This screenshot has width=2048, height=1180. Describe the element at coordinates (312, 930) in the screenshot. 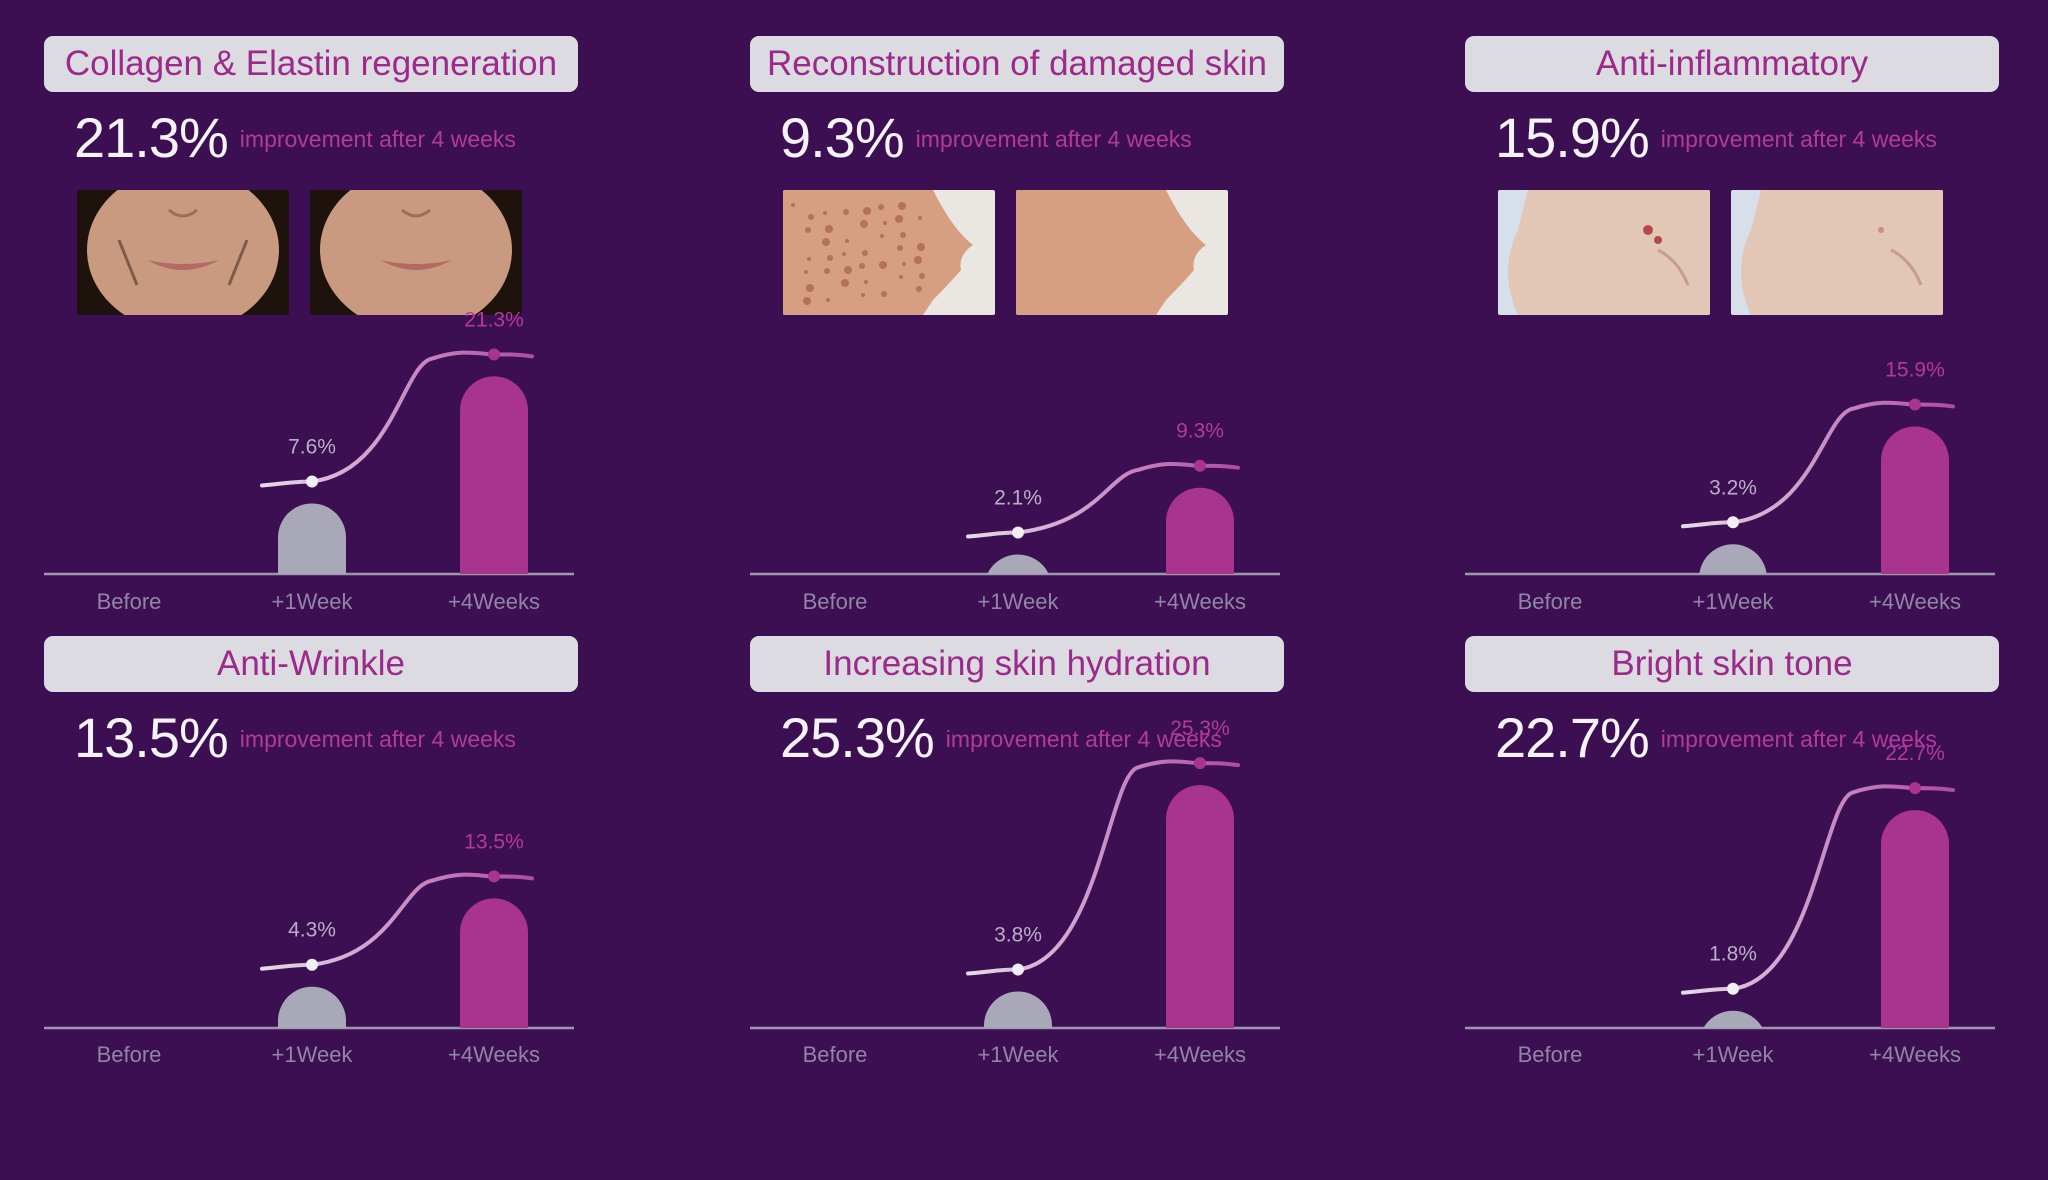

I see `data-label: 4.3%` at that location.